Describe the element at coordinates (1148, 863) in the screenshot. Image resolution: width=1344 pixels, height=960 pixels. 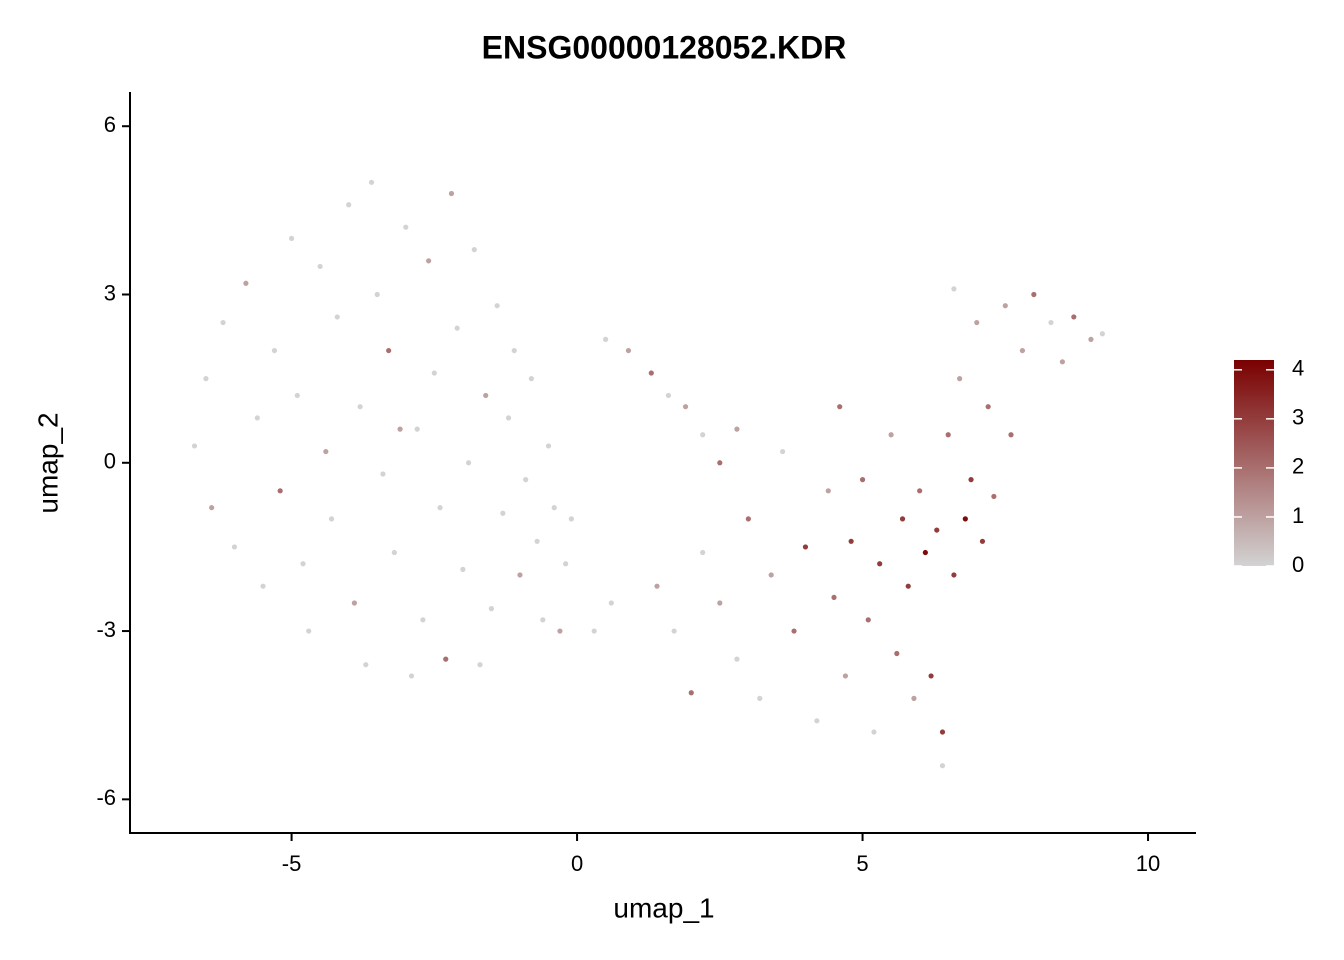
I see `x-tick-label: 10` at that location.